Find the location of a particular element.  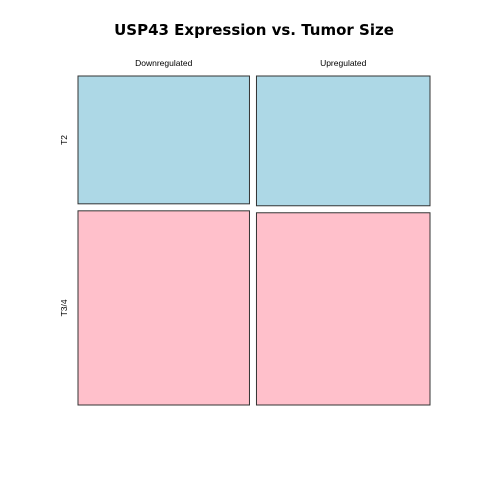

column-label-downregulated: Downregulated is located at coordinates (163, 63).